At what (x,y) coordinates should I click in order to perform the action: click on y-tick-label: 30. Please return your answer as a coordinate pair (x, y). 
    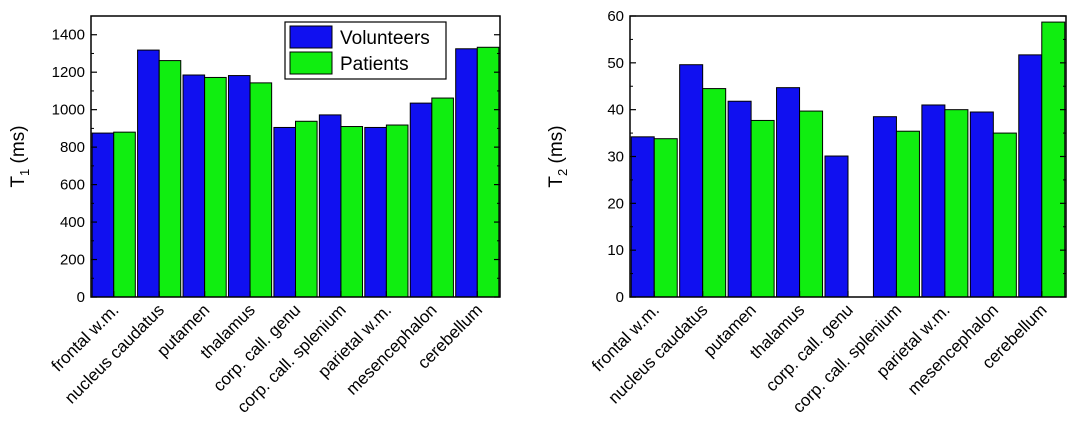
    Looking at the image, I should click on (615, 157).